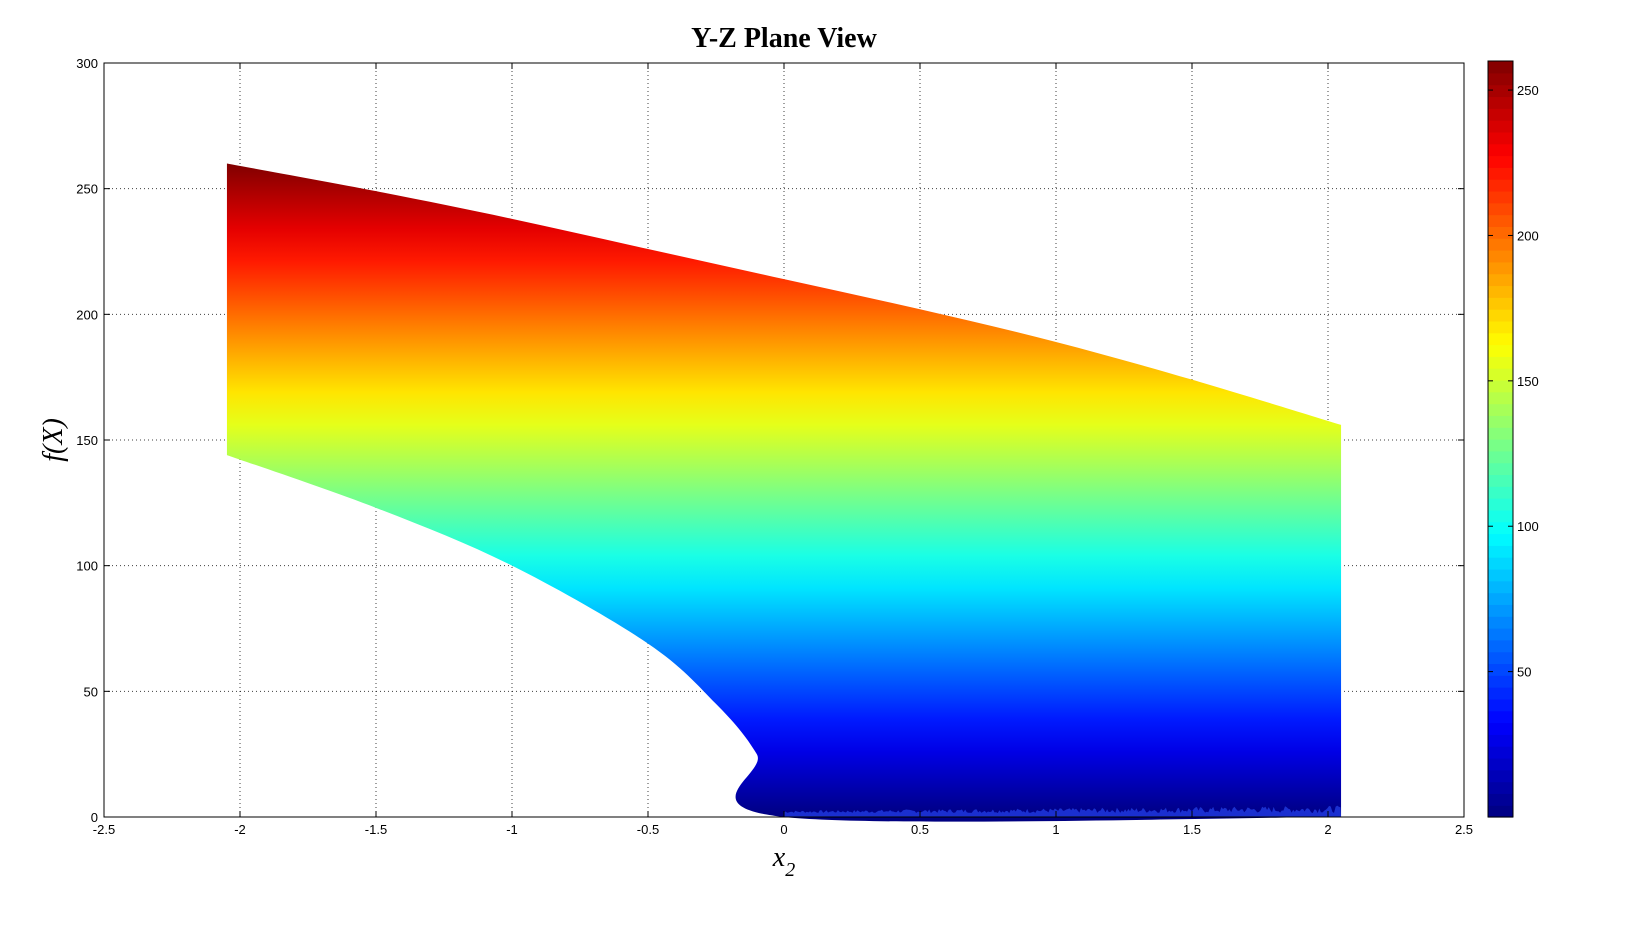 The height and width of the screenshot is (945, 1632). What do you see at coordinates (1192, 829) in the screenshot?
I see `x-tick-label: 1.5` at bounding box center [1192, 829].